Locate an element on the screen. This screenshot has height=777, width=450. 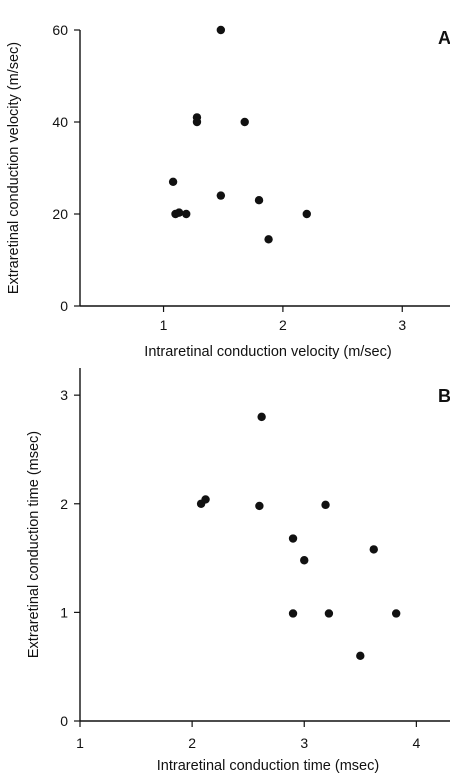
y-tick-label: 2 is located at coordinates (64, 504).